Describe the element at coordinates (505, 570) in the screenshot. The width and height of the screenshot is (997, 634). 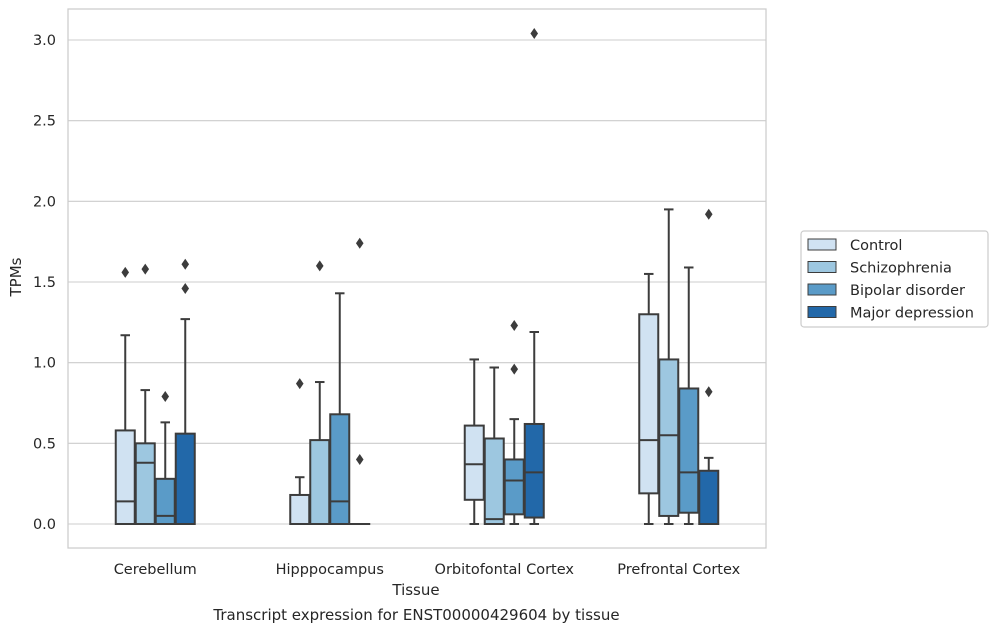
I see `x-tick-label: Orbitofontal Cortex` at that location.